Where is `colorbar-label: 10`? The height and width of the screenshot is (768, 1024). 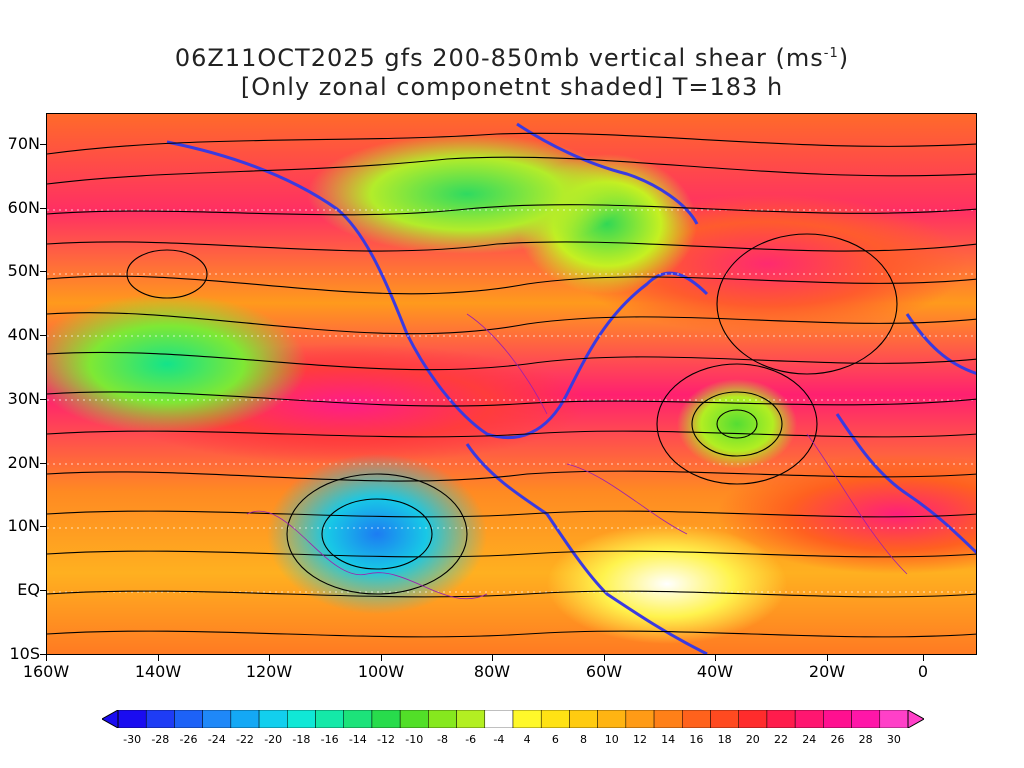 colorbar-label: 10 is located at coordinates (611, 739).